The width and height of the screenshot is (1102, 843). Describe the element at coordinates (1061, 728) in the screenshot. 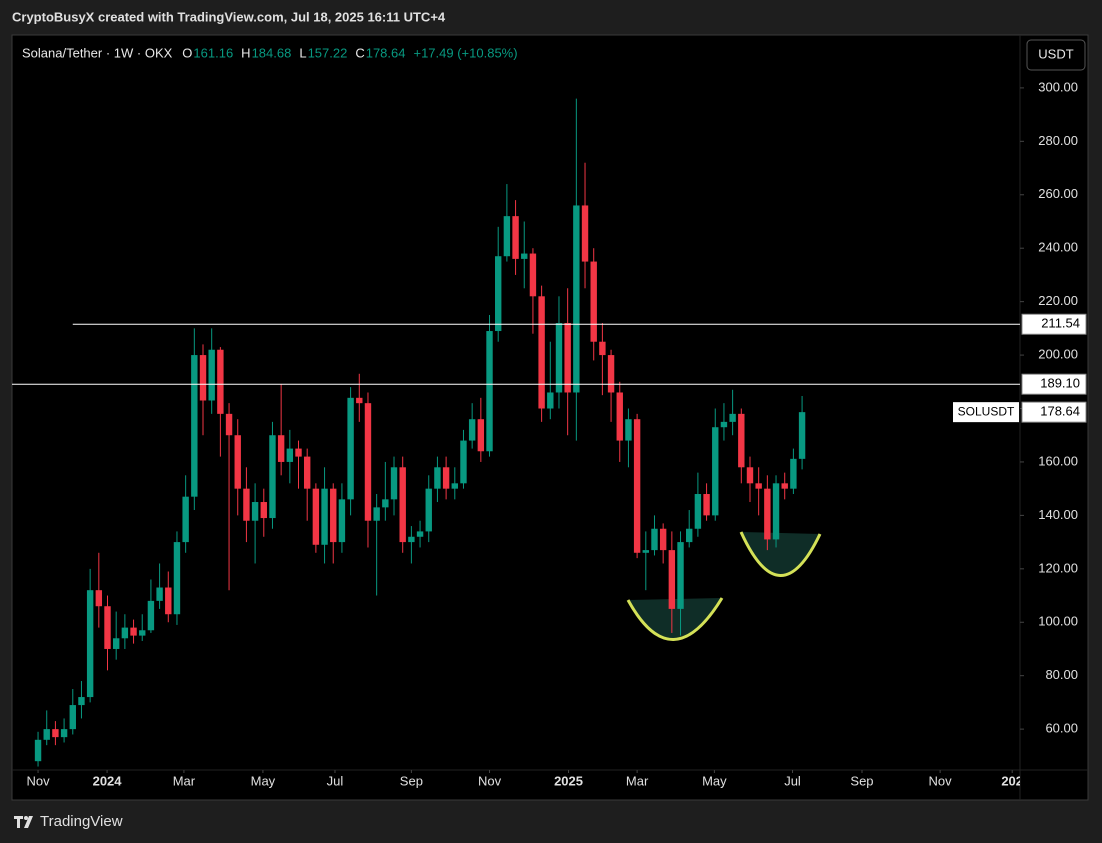

I see `y-tick-label: 60.00` at that location.